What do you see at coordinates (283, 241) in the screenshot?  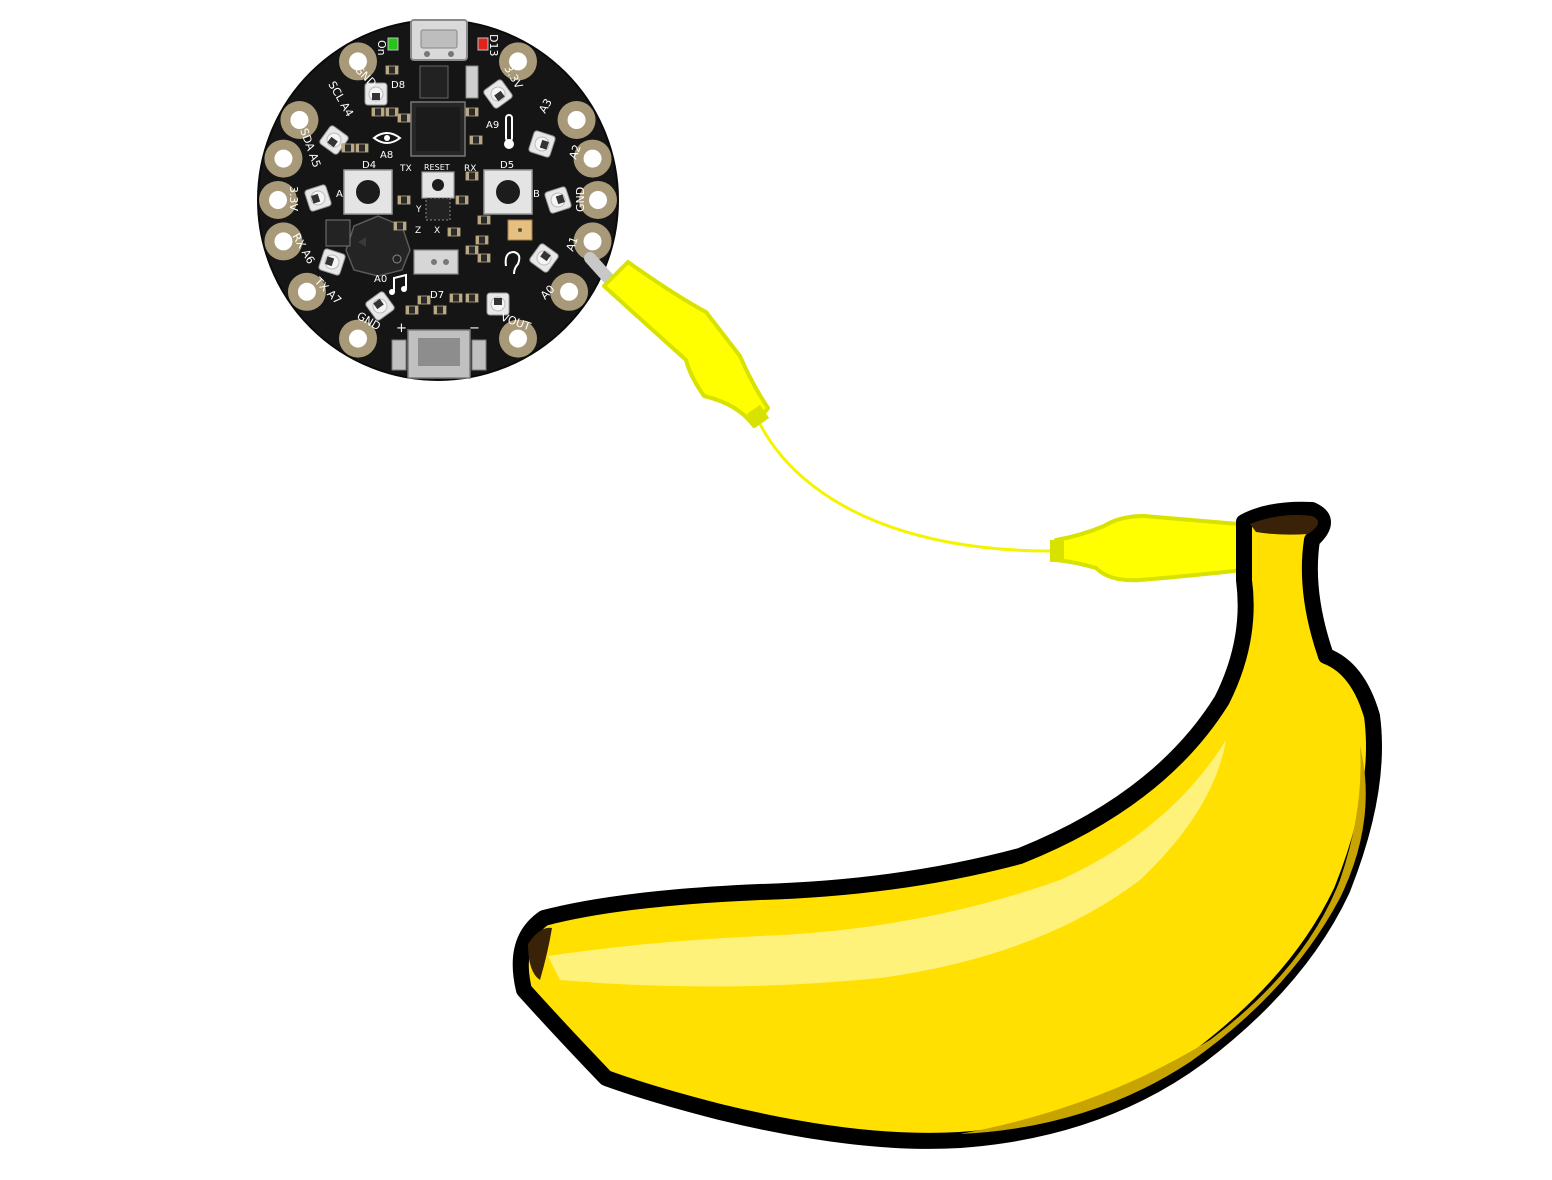 I see `pad-rx-a6` at bounding box center [283, 241].